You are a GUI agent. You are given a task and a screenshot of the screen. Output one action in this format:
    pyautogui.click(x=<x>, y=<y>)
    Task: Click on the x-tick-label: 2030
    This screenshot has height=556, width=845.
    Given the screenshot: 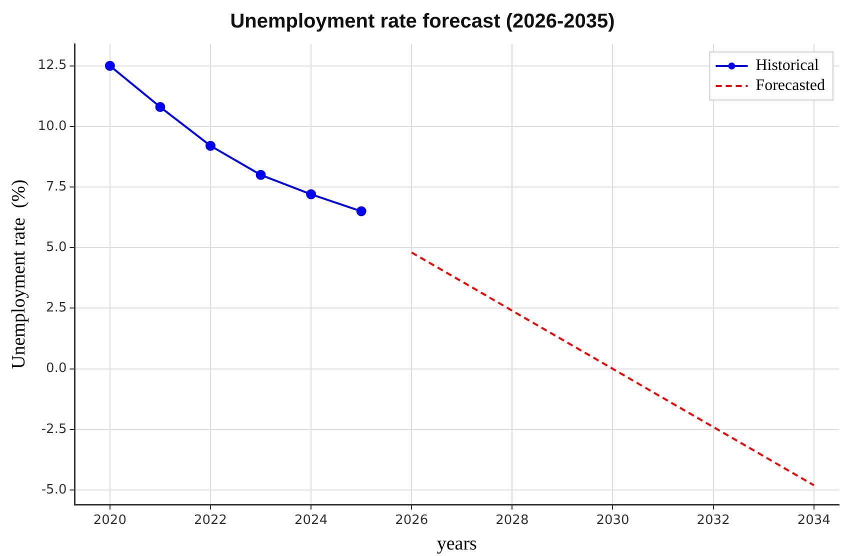 What is the action you would take?
    pyautogui.click(x=613, y=520)
    